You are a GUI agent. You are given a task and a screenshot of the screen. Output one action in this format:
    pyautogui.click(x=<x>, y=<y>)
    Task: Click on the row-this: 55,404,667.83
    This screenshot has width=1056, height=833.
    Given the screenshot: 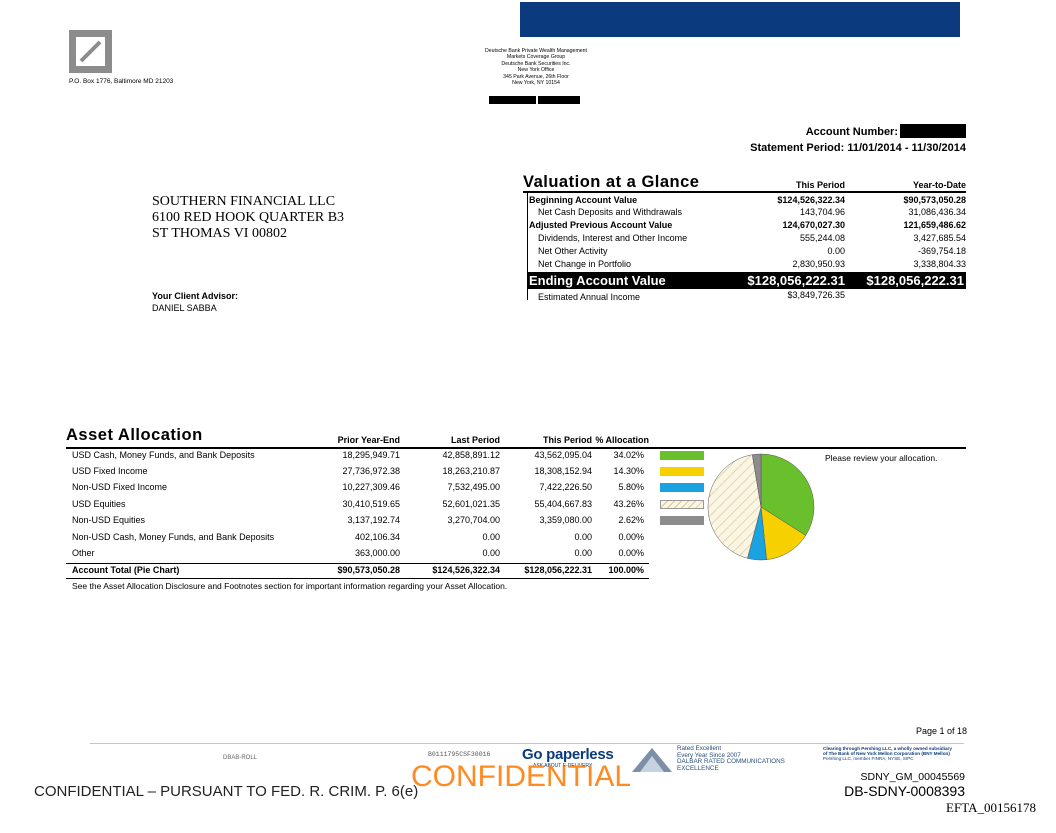 What is the action you would take?
    pyautogui.click(x=563, y=504)
    